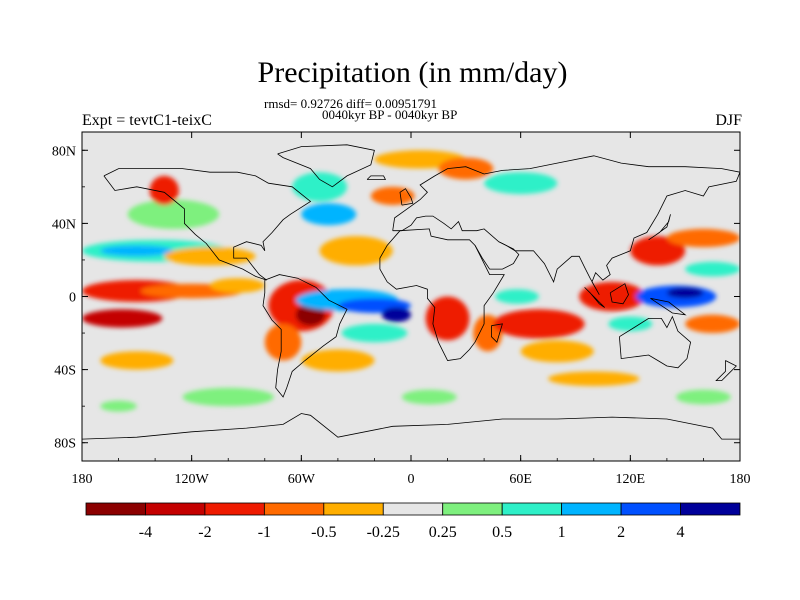 This screenshot has height=600, width=800. I want to click on y-tick-label: 80S, so click(65, 444).